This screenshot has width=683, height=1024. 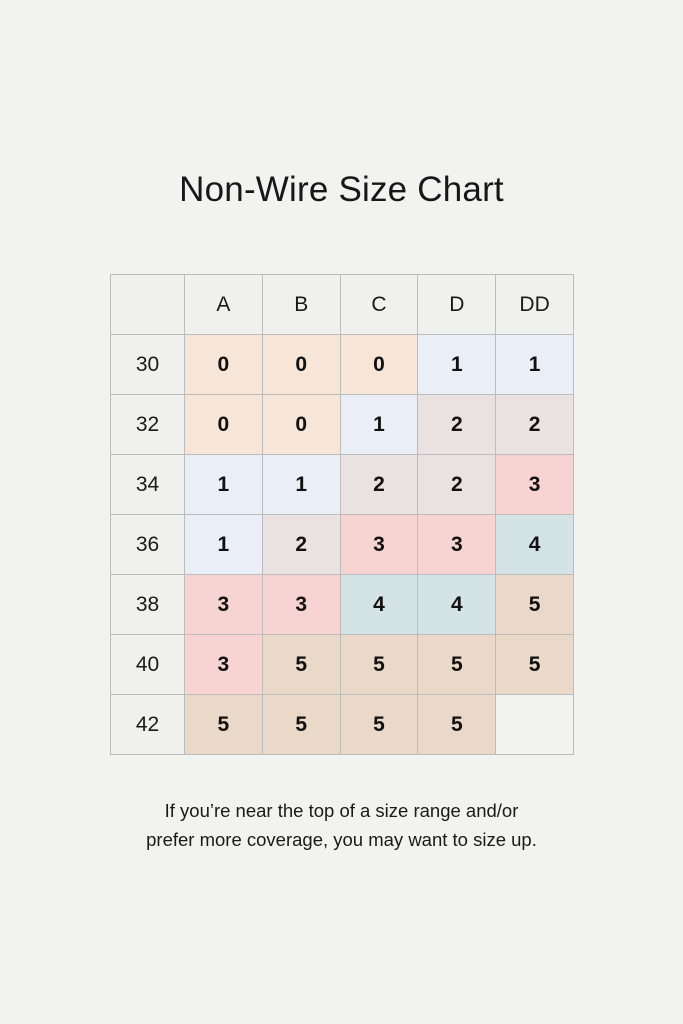 What do you see at coordinates (147, 364) in the screenshot?
I see `row-header-band: 30` at bounding box center [147, 364].